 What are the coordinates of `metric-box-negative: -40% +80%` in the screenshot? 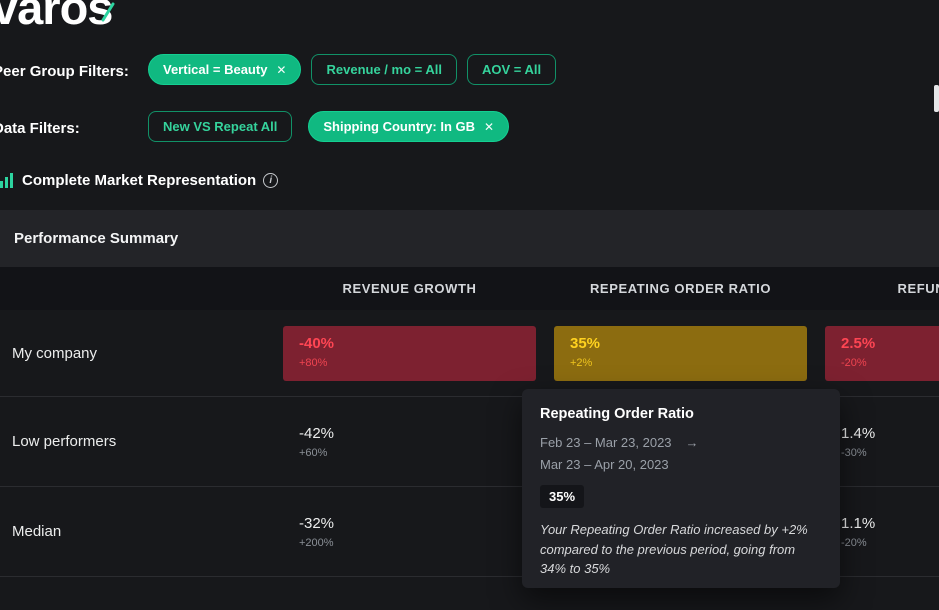 It's located at (409, 353).